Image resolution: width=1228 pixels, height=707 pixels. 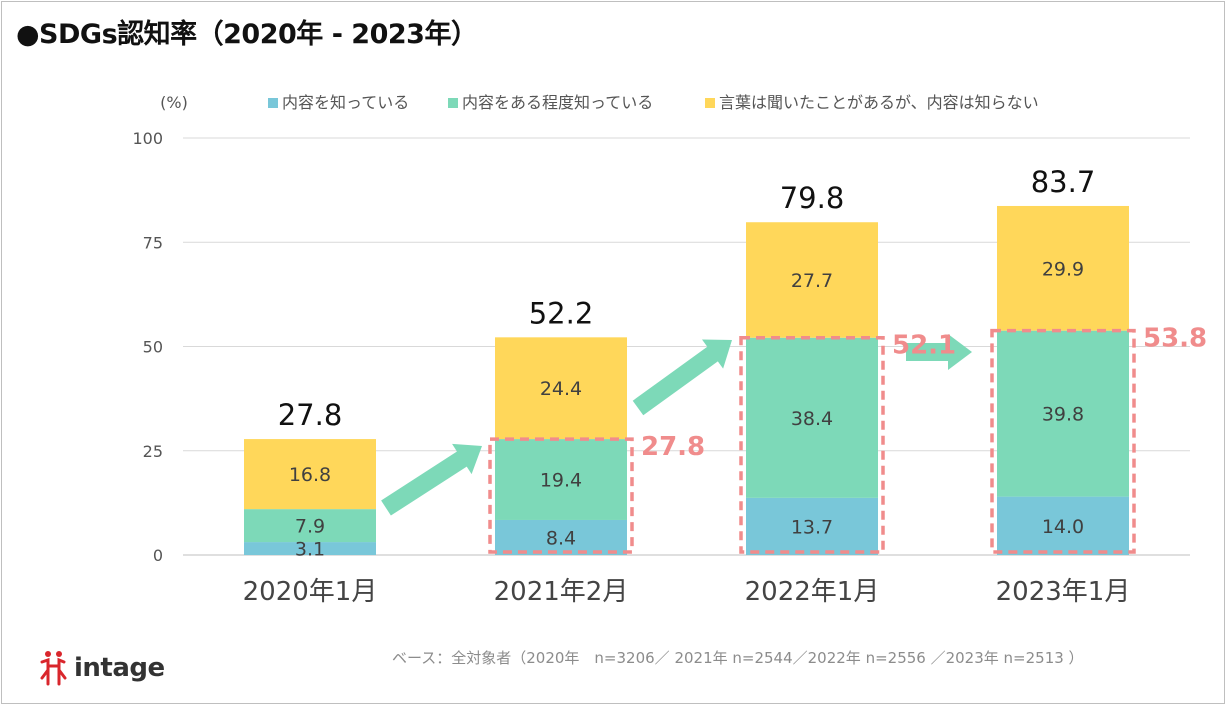 I want to click on segment-value-label-0-0: 3.1, so click(x=310, y=550).